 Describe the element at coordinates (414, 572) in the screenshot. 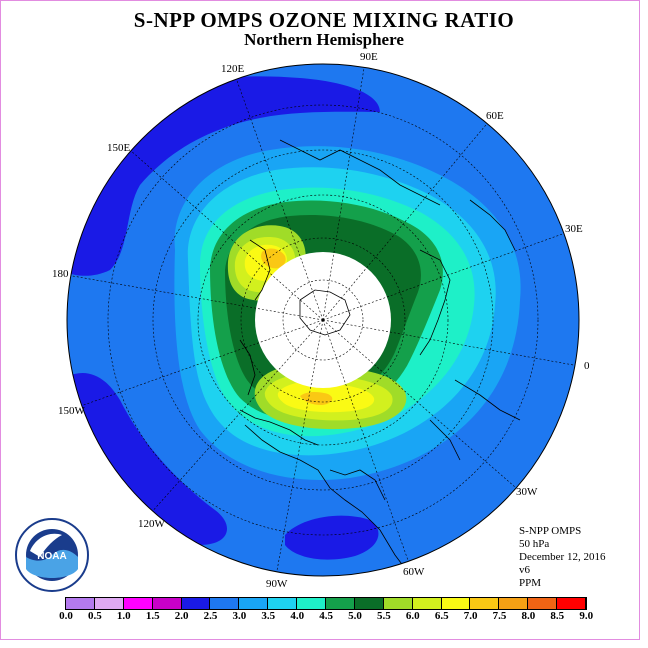

I see `lon-label-60w: 60W` at that location.